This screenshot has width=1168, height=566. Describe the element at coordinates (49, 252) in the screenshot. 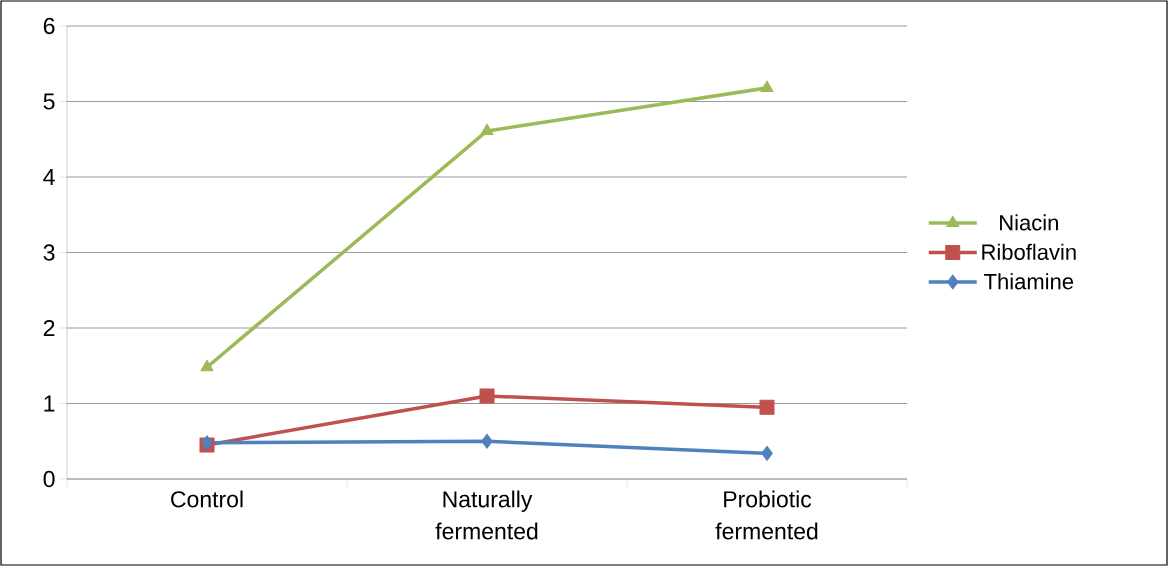

I see `y-tick-label: 3` at that location.